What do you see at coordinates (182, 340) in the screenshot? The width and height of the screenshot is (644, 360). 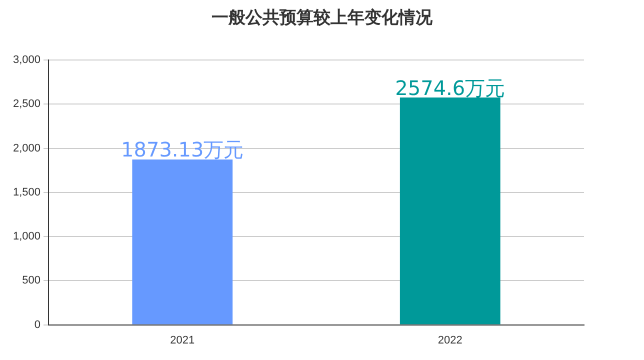 I see `x-tick-label: 2021` at bounding box center [182, 340].